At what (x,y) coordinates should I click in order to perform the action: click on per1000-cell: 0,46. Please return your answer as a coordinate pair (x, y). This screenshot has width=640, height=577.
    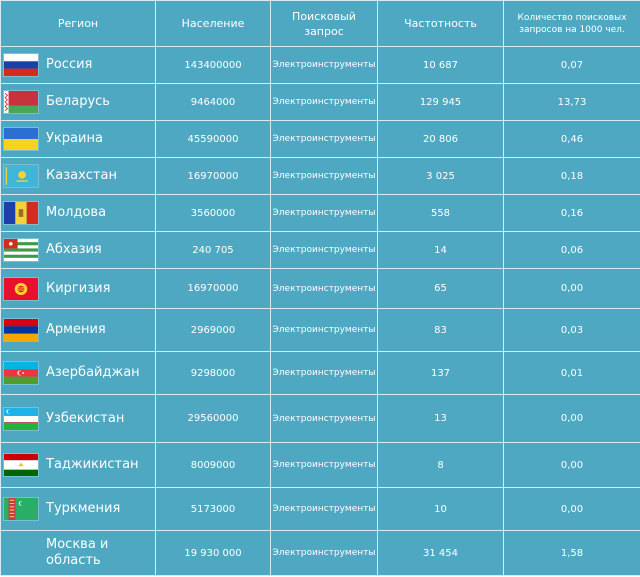
    Looking at the image, I should click on (571, 139).